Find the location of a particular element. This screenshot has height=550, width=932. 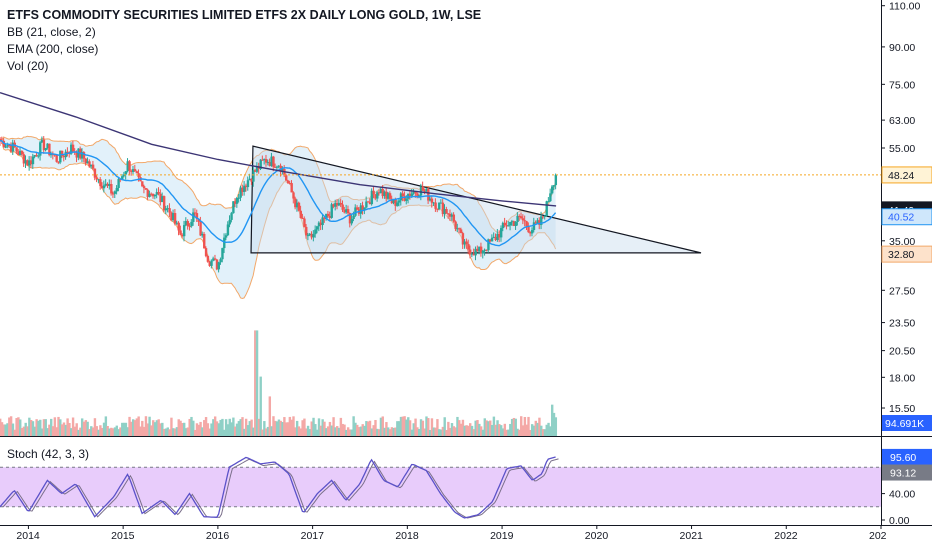

vol-legend: Vol (20) is located at coordinates (28, 66).